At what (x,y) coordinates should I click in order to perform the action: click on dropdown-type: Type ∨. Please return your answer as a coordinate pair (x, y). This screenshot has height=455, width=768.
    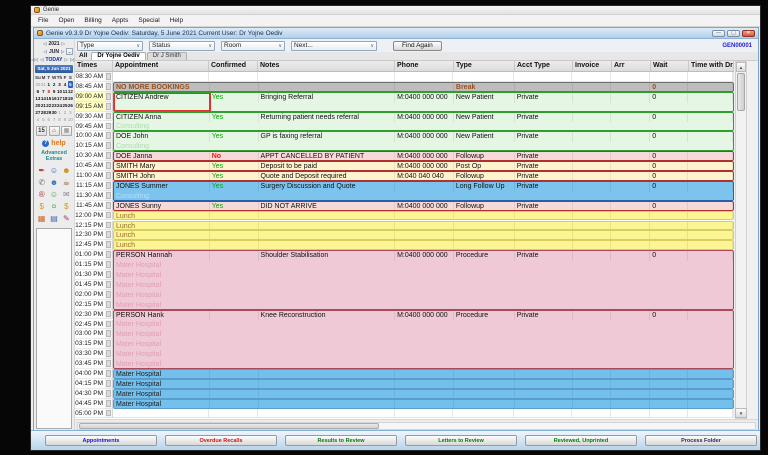
    Looking at the image, I should click on (110, 45).